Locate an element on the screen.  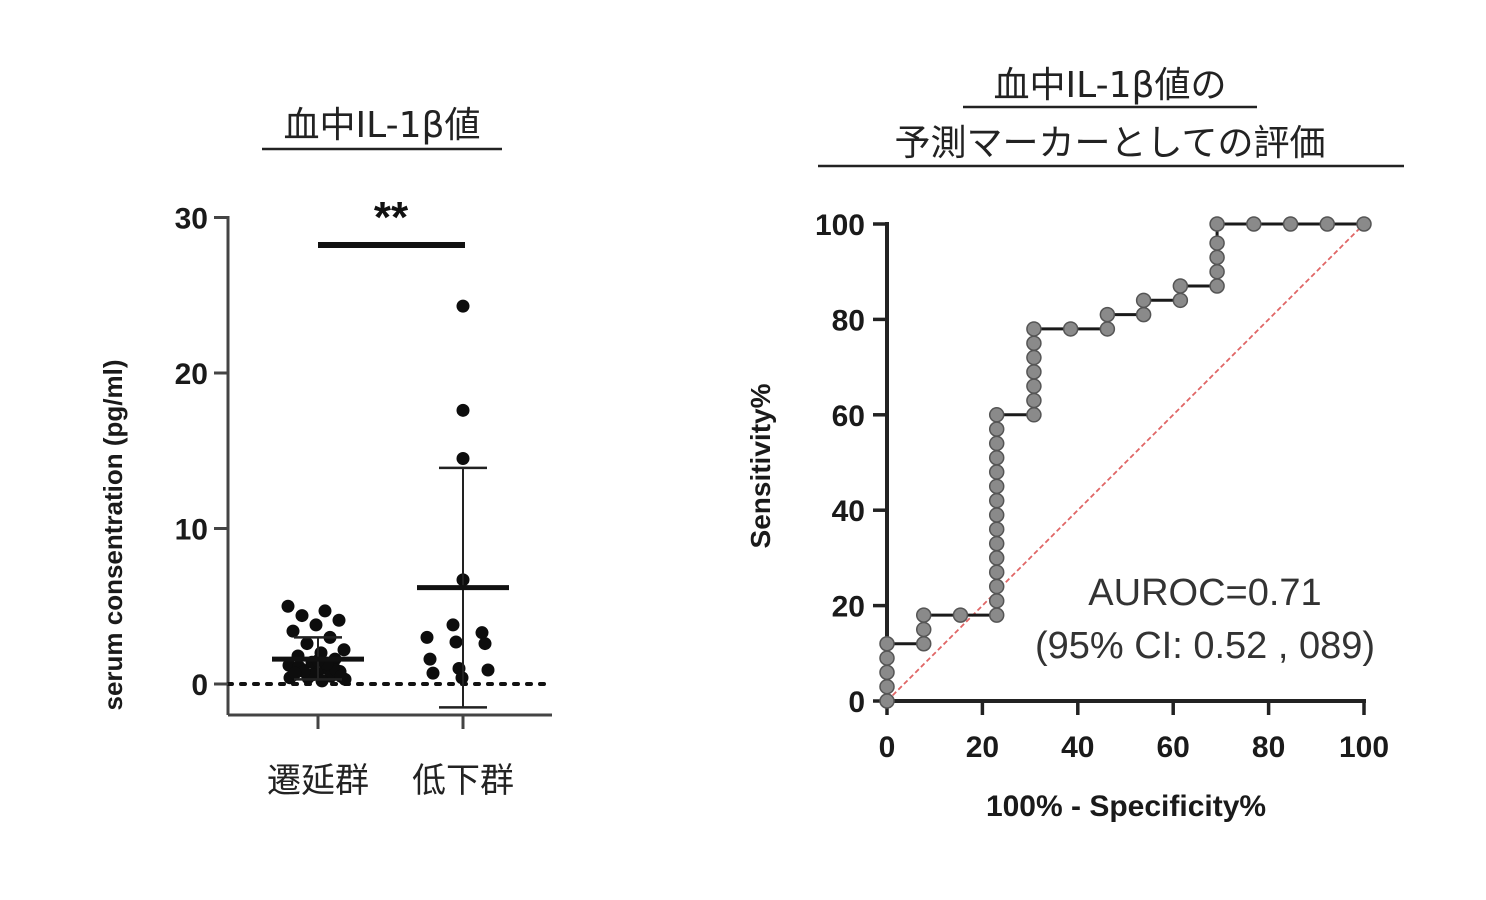
right-x-tick-label: 100 is located at coordinates (1364, 747).